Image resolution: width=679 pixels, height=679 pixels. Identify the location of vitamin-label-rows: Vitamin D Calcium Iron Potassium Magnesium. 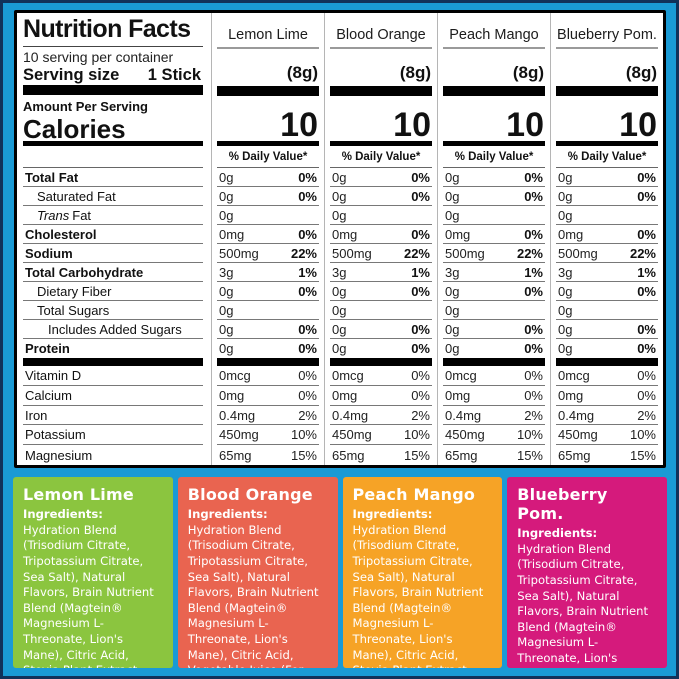
(113, 415).